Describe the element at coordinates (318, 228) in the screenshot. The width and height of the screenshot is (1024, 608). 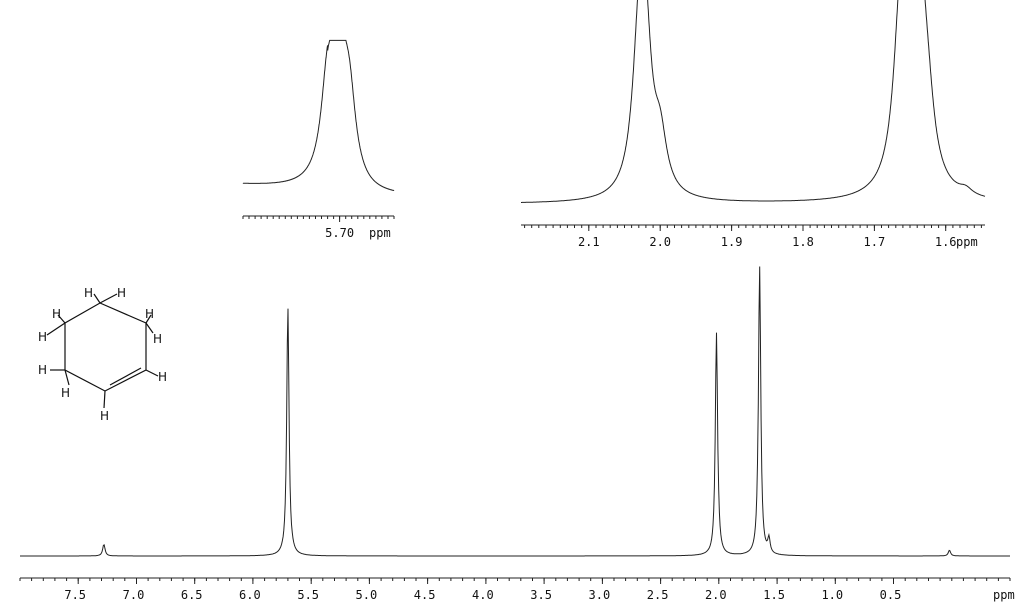
I see `inset-5-70-x-ticks: 5.70` at that location.